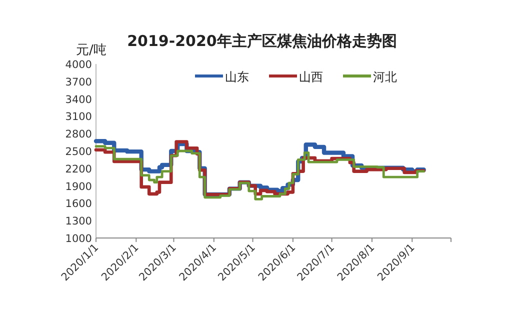 This screenshot has height=325, width=525. What do you see at coordinates (78, 204) in the screenshot?
I see `y-tick-label: 1600` at bounding box center [78, 204].